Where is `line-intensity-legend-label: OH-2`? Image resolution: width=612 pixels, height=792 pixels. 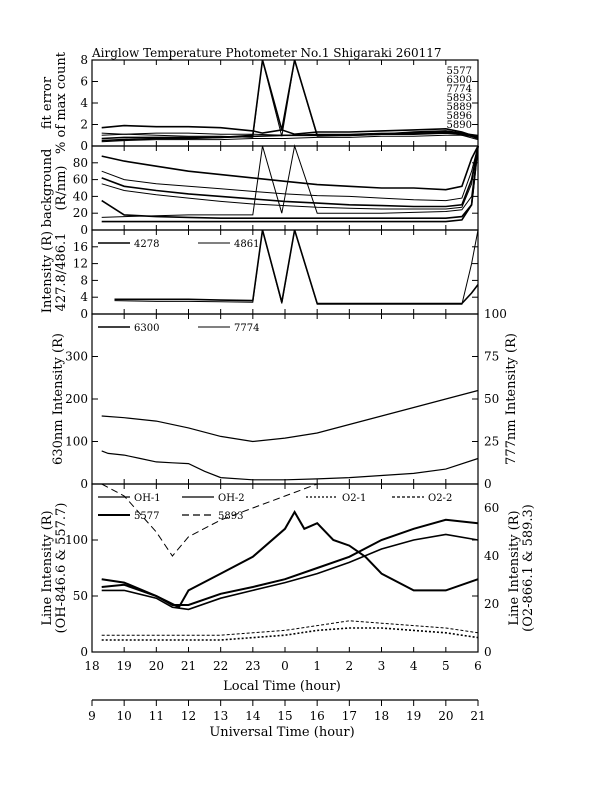
line-intensity-legend-label: OH-2 is located at coordinates (231, 498).